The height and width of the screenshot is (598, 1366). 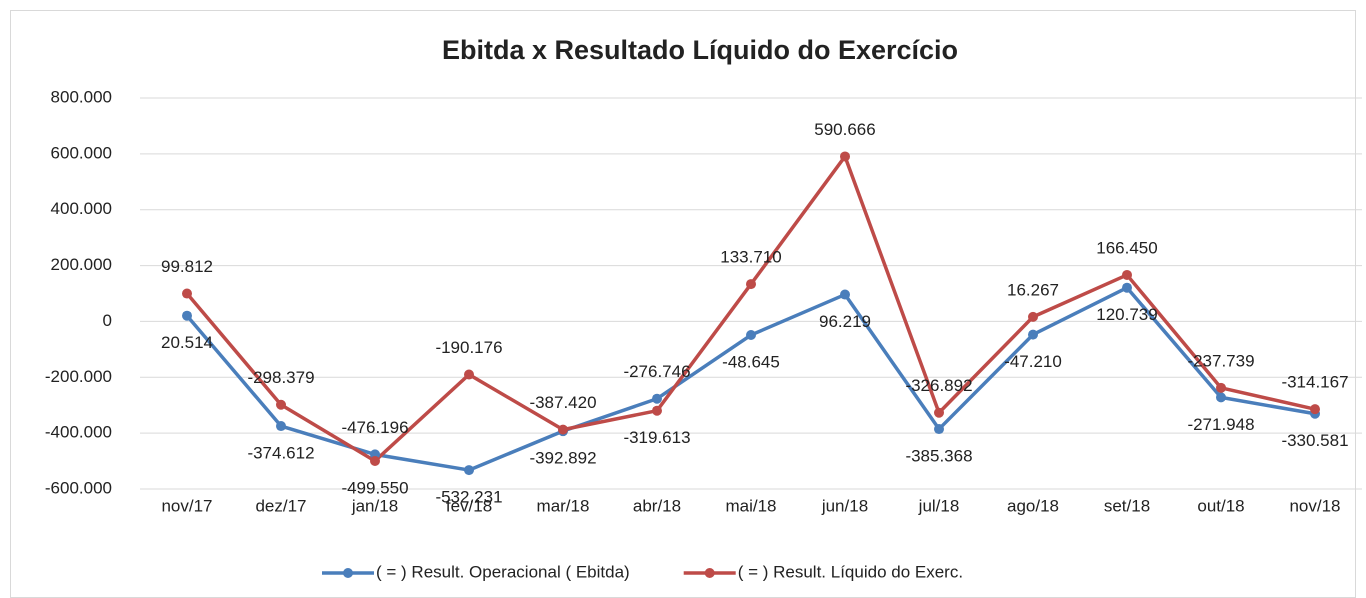 I want to click on y-tick-label: 400.000, so click(x=81, y=208).